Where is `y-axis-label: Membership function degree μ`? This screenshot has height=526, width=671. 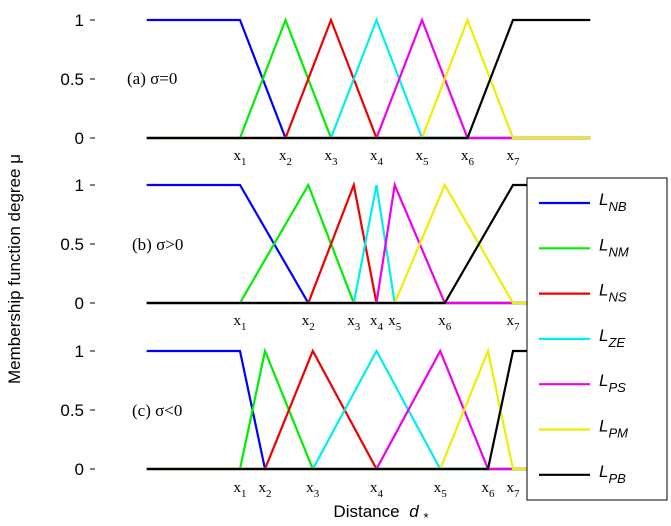 y-axis-label: Membership function degree μ is located at coordinates (14, 269).